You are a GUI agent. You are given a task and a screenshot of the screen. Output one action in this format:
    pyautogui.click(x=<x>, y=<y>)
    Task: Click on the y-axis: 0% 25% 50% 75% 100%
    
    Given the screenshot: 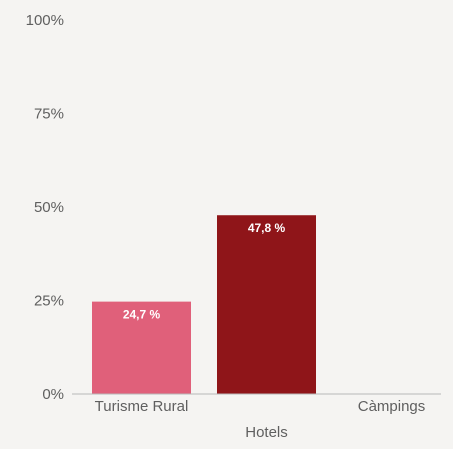 What is the action you would take?
    pyautogui.click(x=45, y=207)
    